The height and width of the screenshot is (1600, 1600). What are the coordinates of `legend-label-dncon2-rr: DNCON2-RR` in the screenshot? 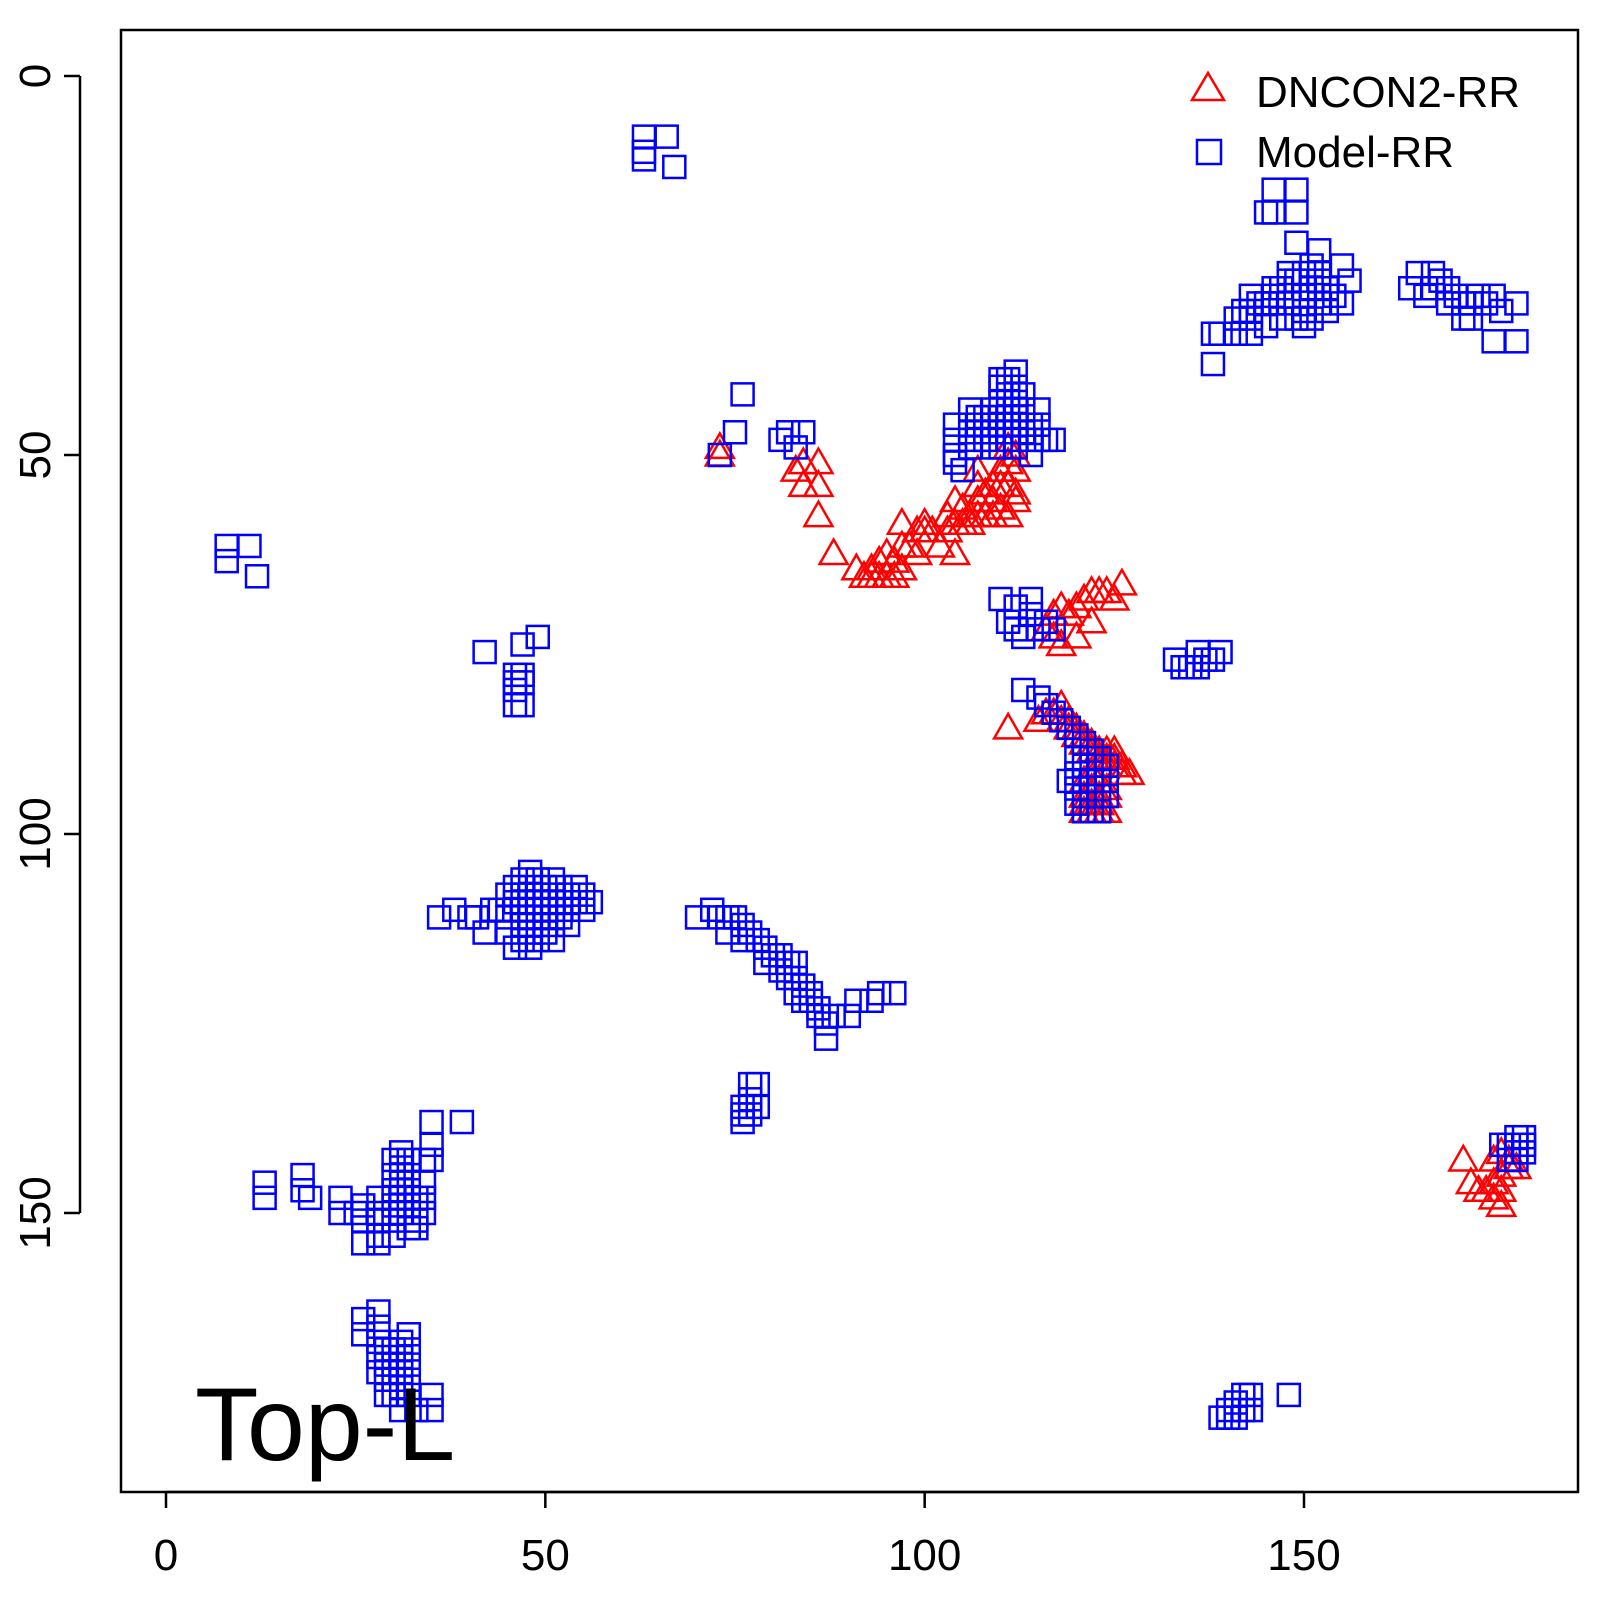 It's located at (1388, 92).